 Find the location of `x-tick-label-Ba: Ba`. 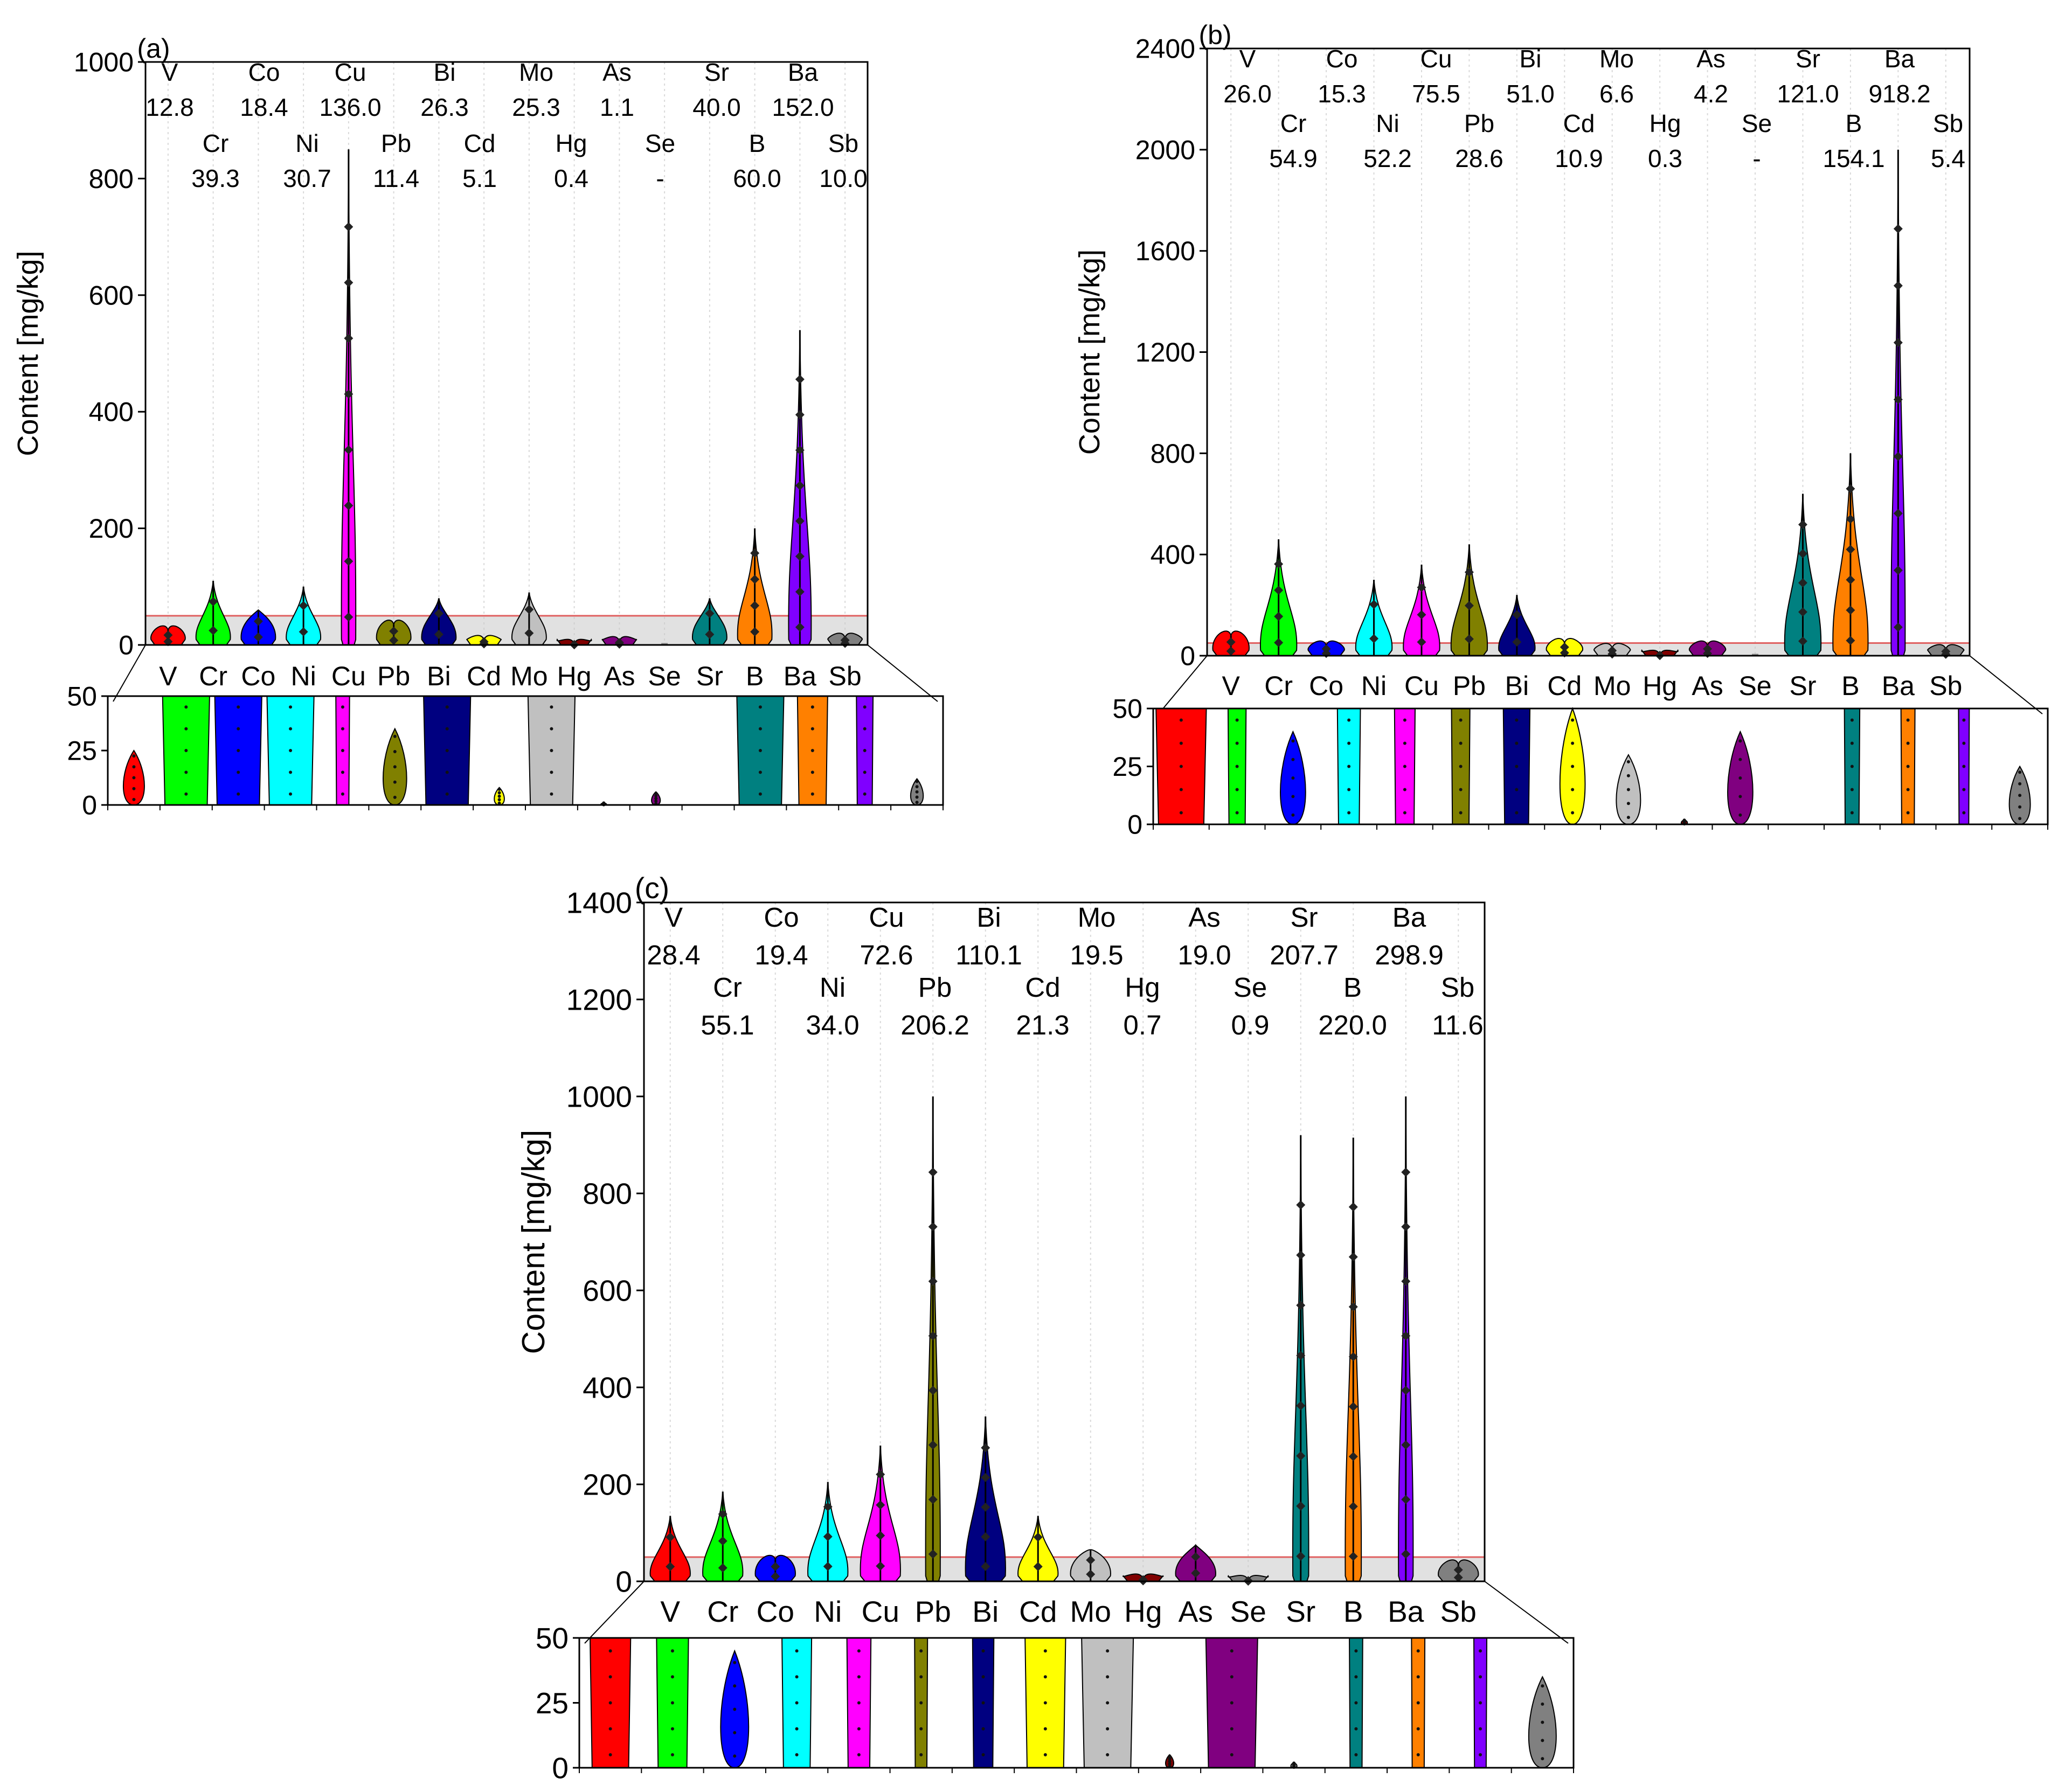

x-tick-label-Ba: Ba is located at coordinates (800, 676).